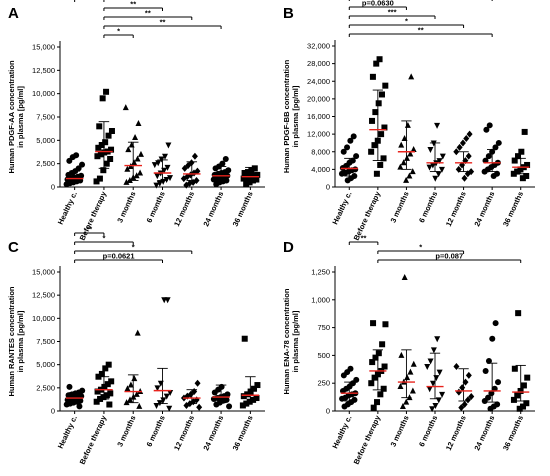 Image resolution: width=550 pixels, height=476 pixels. I want to click on y-axis-label-line: Human RANTES concentration, so click(11, 341).